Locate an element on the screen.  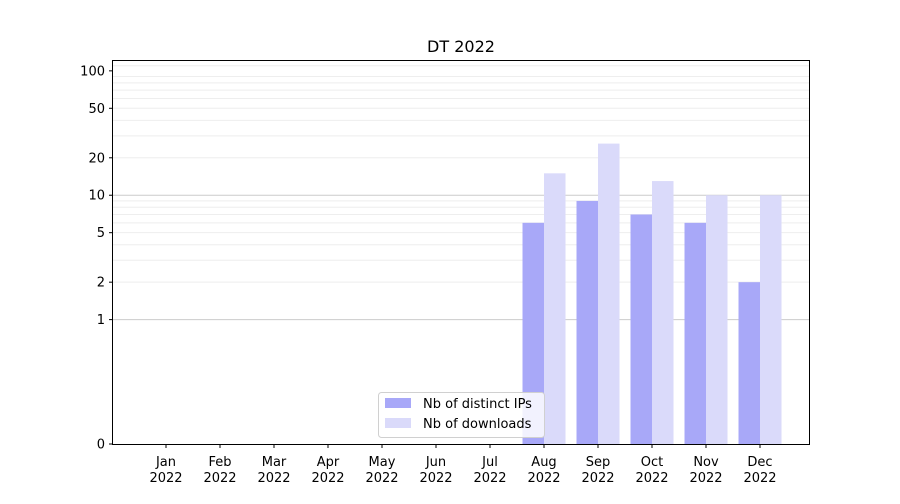
x-tick-label-month: Jun is located at coordinates (435, 462).